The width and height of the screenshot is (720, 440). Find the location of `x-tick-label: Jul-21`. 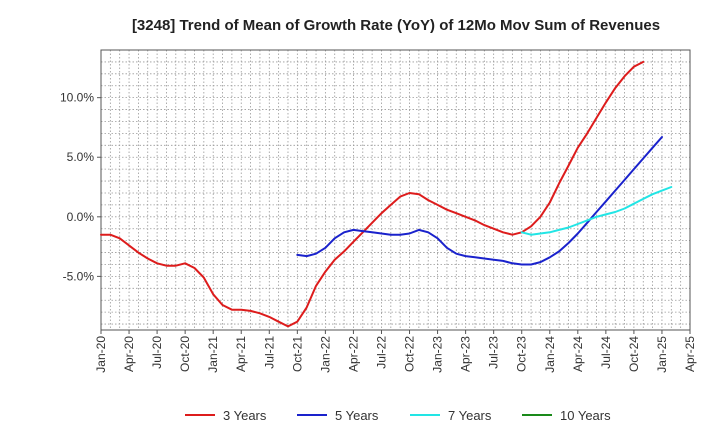

x-tick-label: Jul-21 is located at coordinates (269, 352).